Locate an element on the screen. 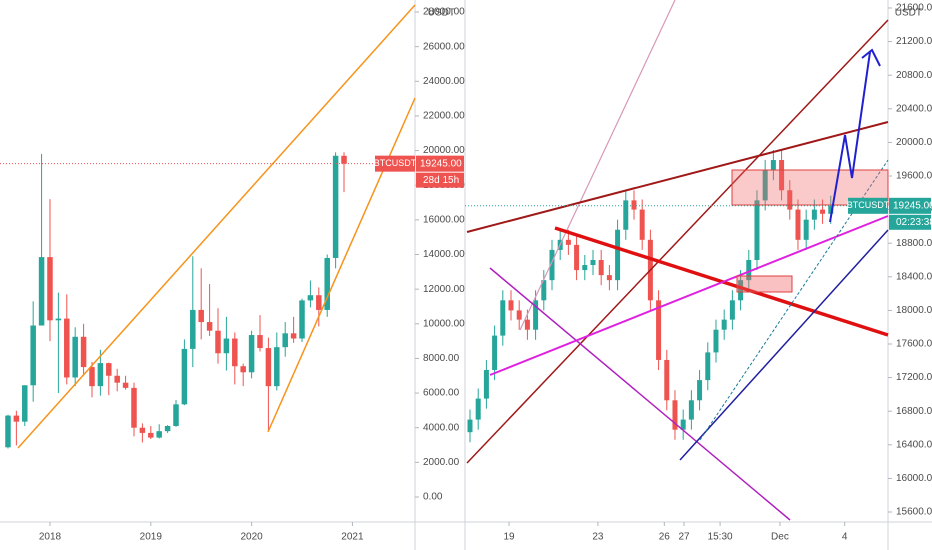  x-tick-label: 19 is located at coordinates (509, 537).